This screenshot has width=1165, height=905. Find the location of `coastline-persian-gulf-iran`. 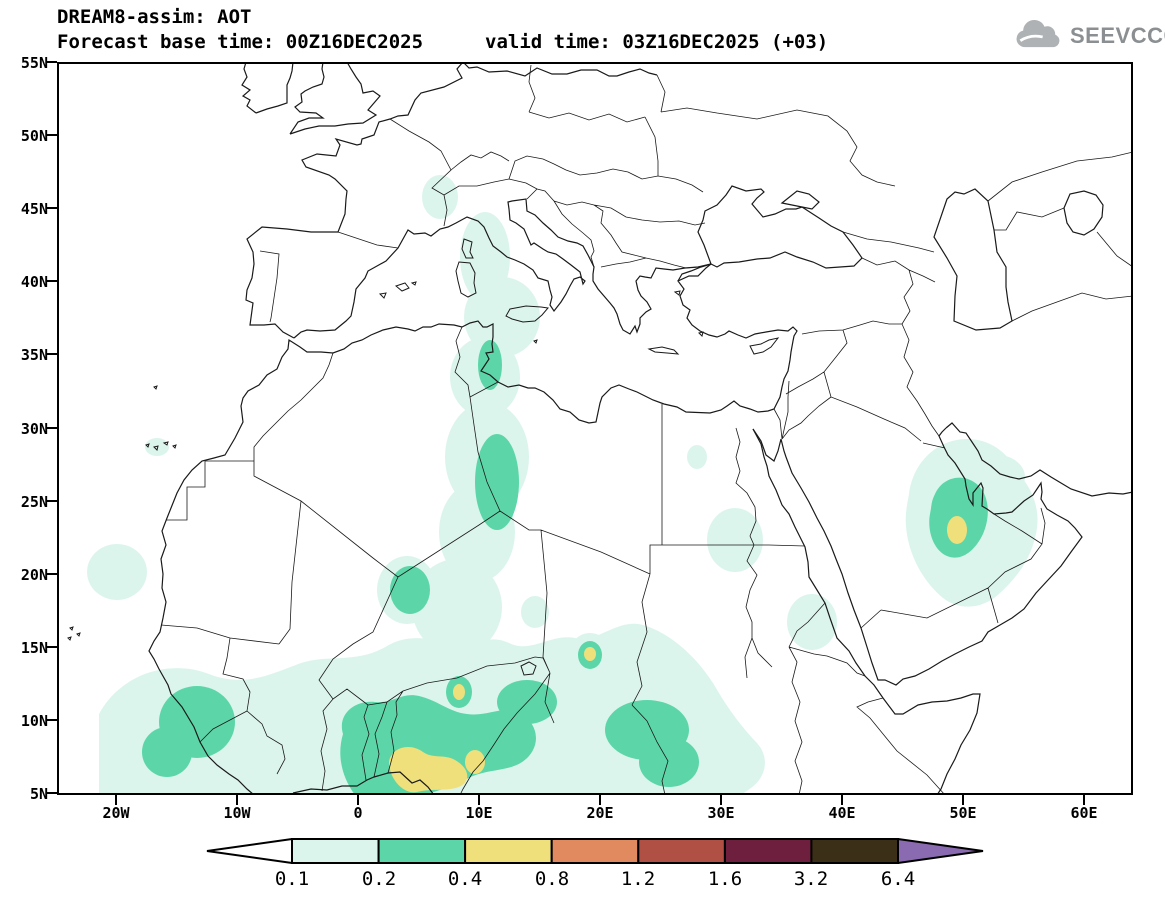

coastline-persian-gulf-iran is located at coordinates (1039, 459).